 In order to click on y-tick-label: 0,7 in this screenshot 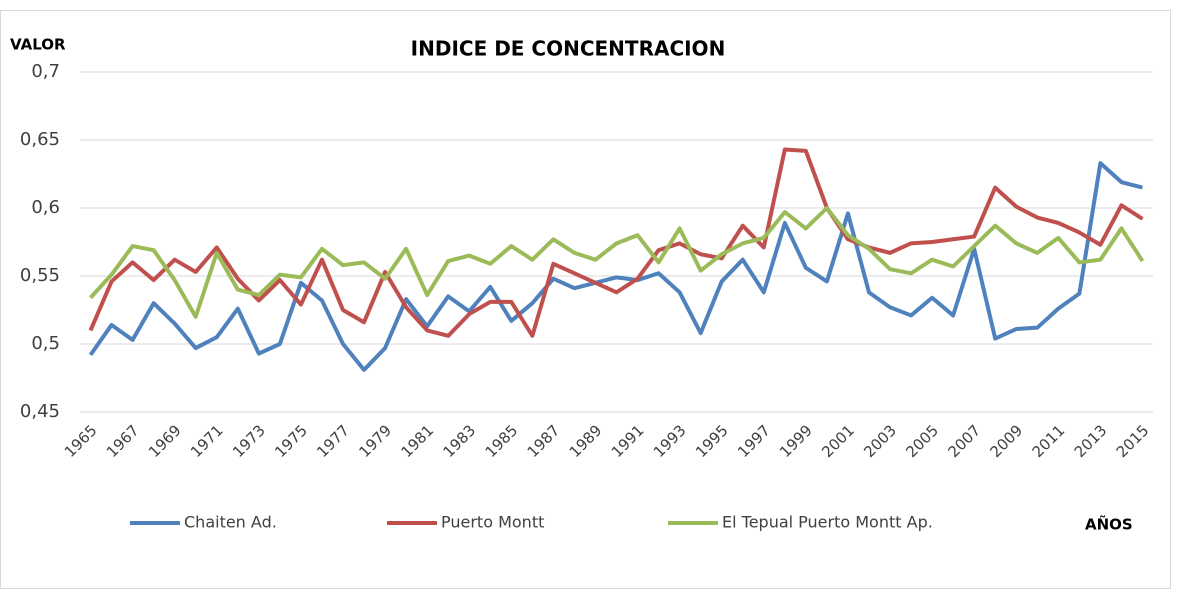, I will do `click(45, 71)`.